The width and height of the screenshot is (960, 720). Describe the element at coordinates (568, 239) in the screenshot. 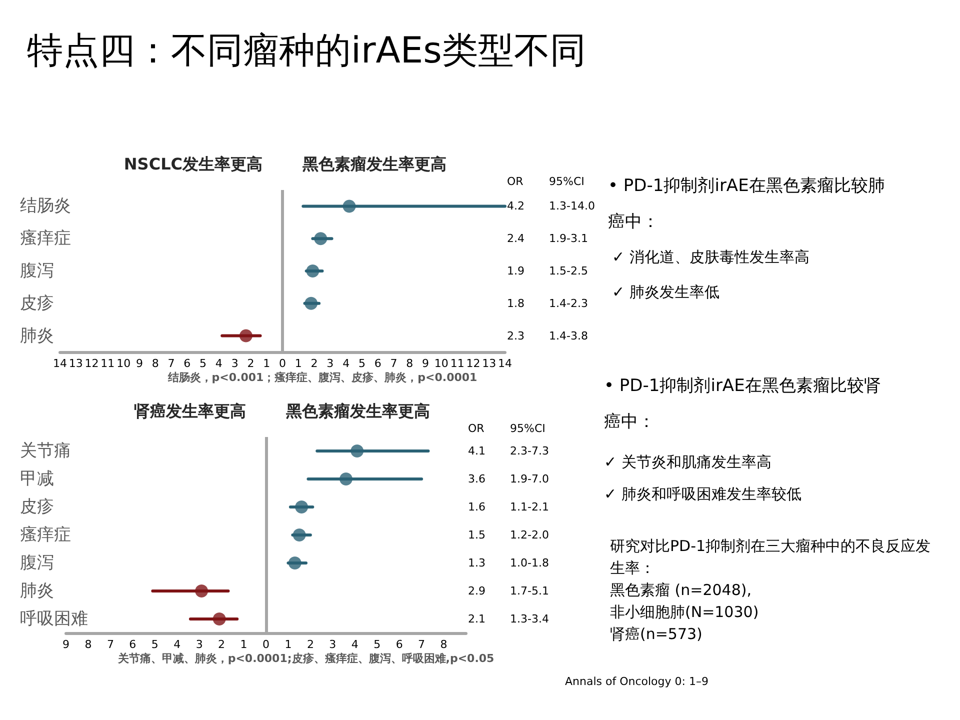

I see `text: 1.9-3.1` at that location.